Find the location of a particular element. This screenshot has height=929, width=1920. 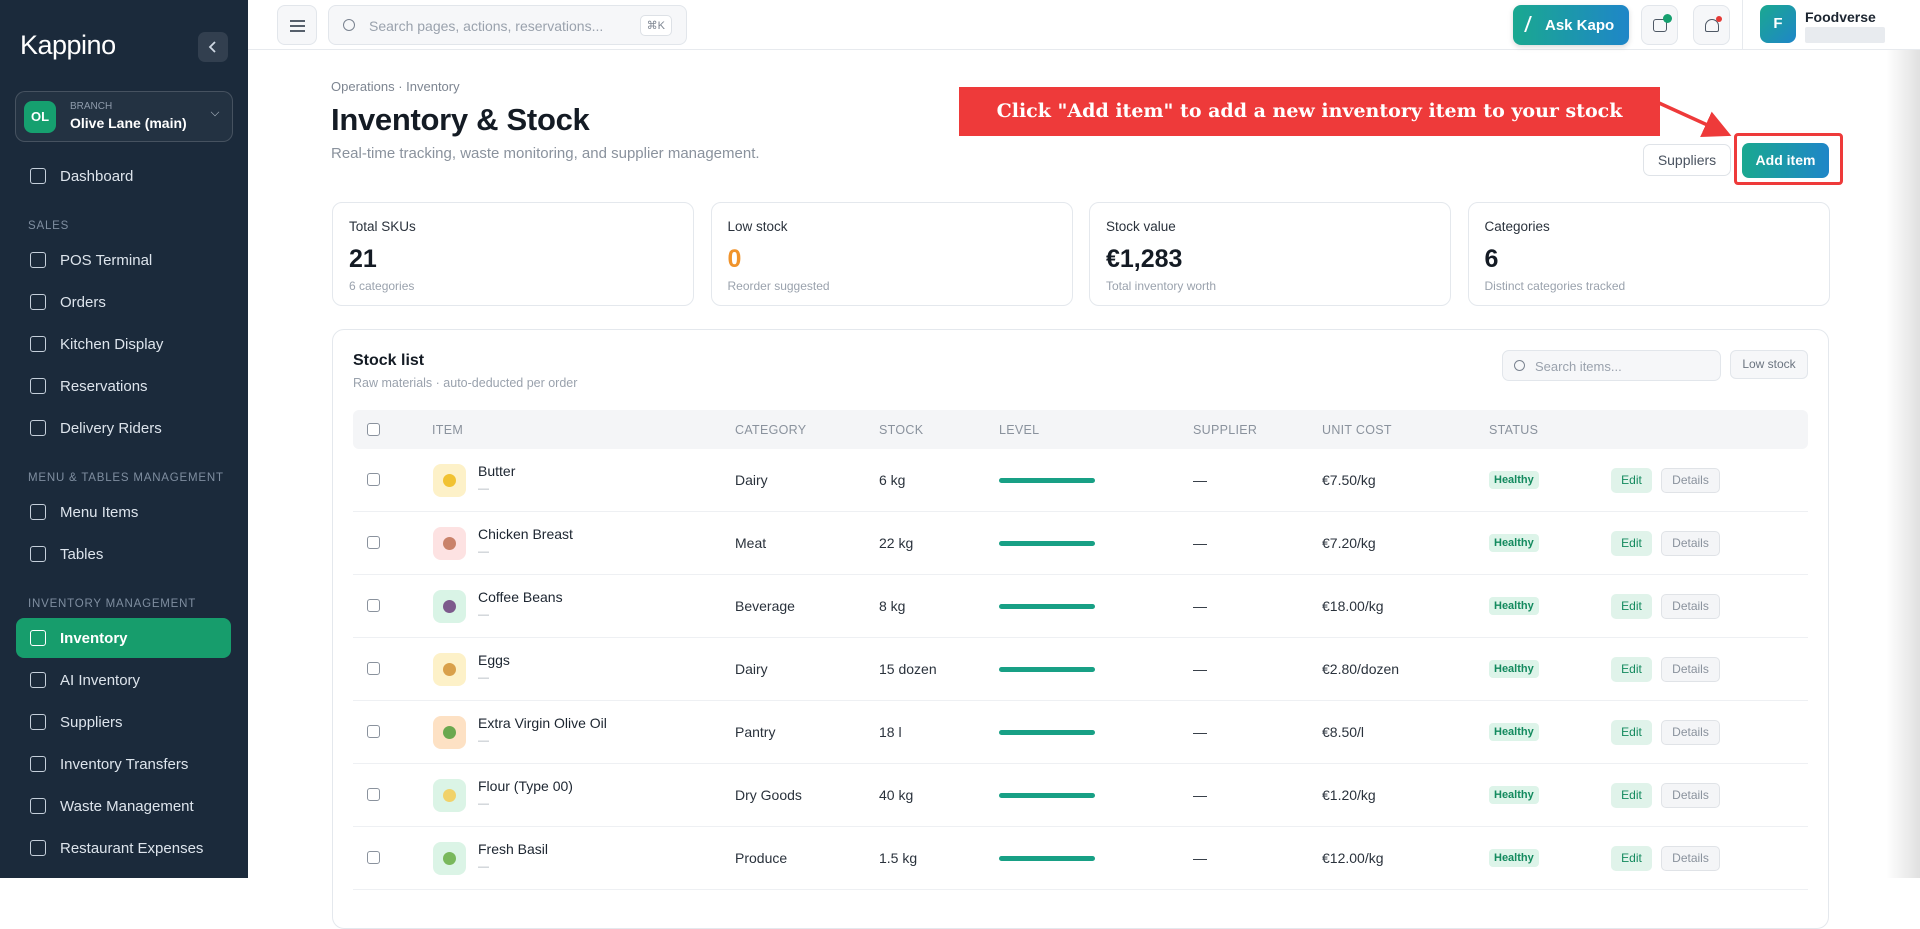

nav-item: Restaurant Expenses is located at coordinates (123, 848).